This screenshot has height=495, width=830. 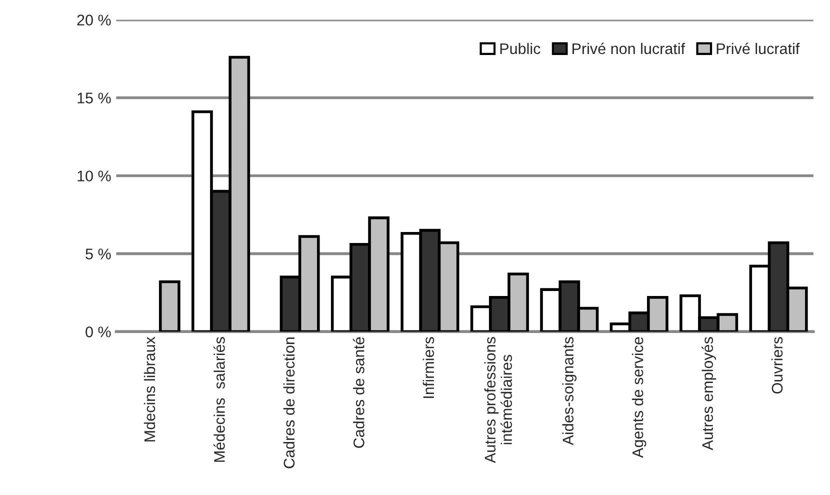 What do you see at coordinates (98, 254) in the screenshot?
I see `y-tick-label: 5 %` at bounding box center [98, 254].